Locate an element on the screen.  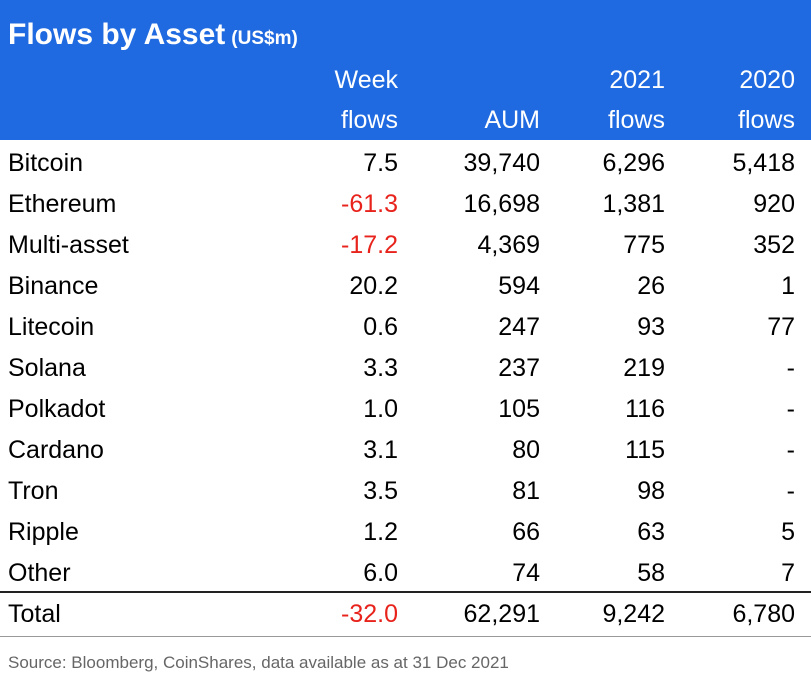
cell: 16,698 is located at coordinates (501, 204).